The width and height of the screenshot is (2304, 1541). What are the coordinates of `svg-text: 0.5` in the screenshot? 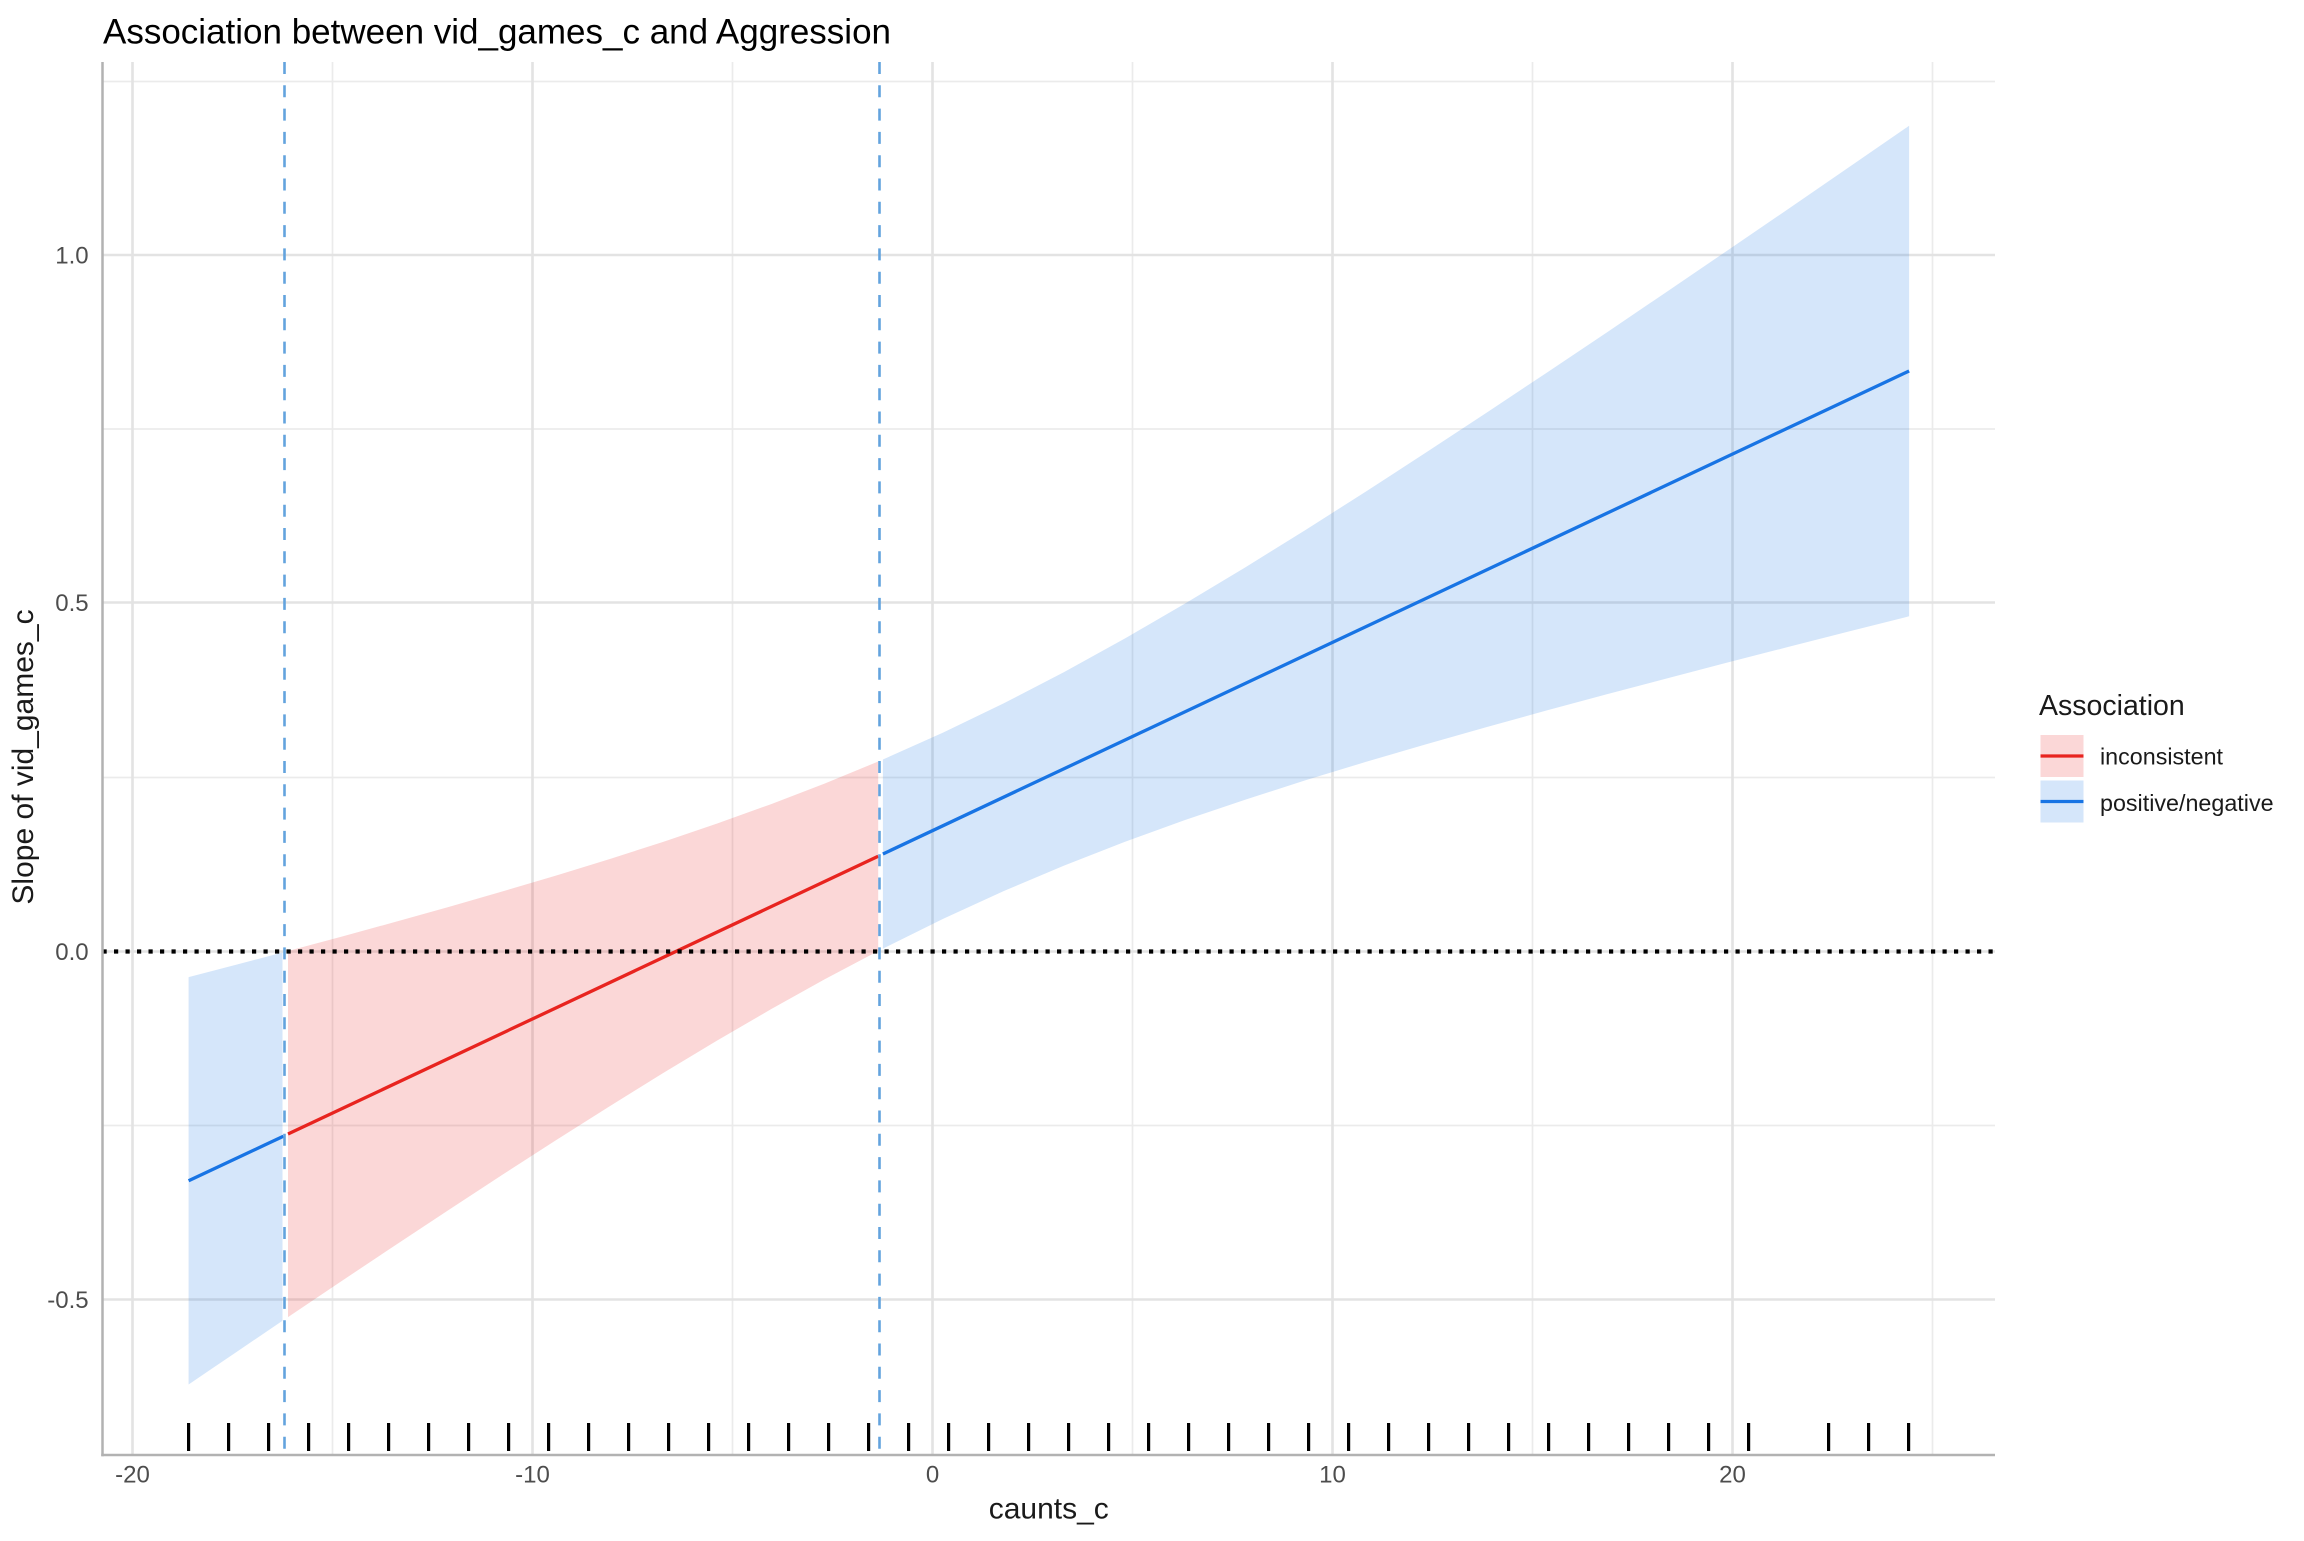 It's located at (71, 603).